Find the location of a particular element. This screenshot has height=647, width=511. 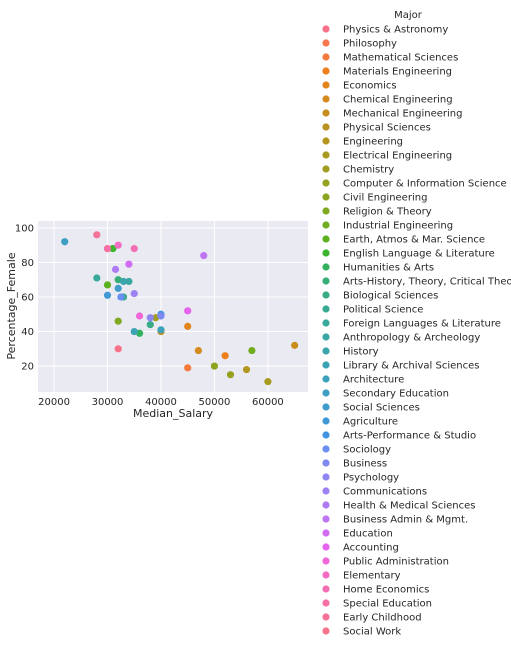

legend-label: Economics is located at coordinates (370, 86).